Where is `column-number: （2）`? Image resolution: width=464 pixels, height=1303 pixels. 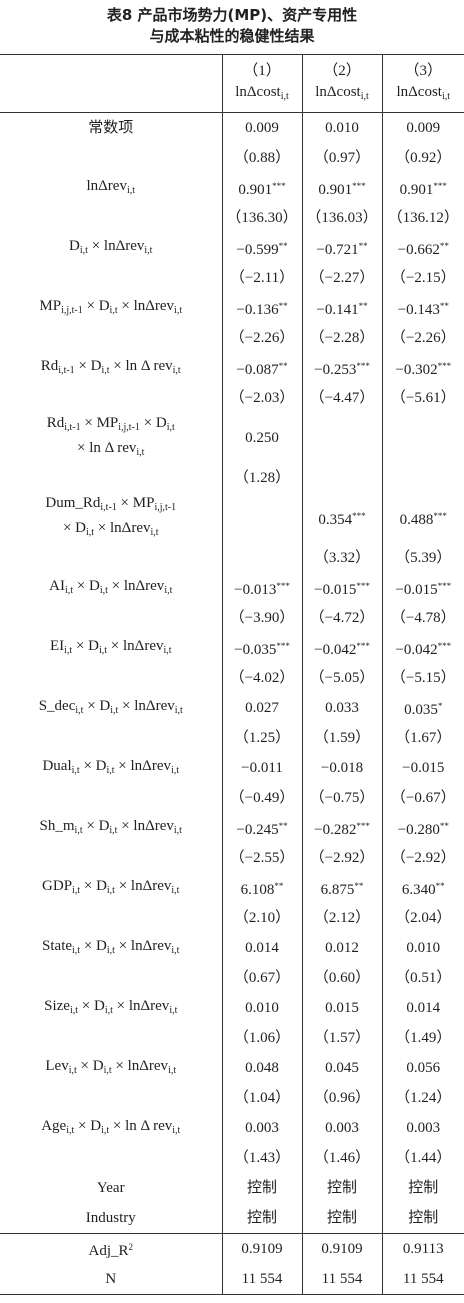 column-number: （2） is located at coordinates (342, 70).